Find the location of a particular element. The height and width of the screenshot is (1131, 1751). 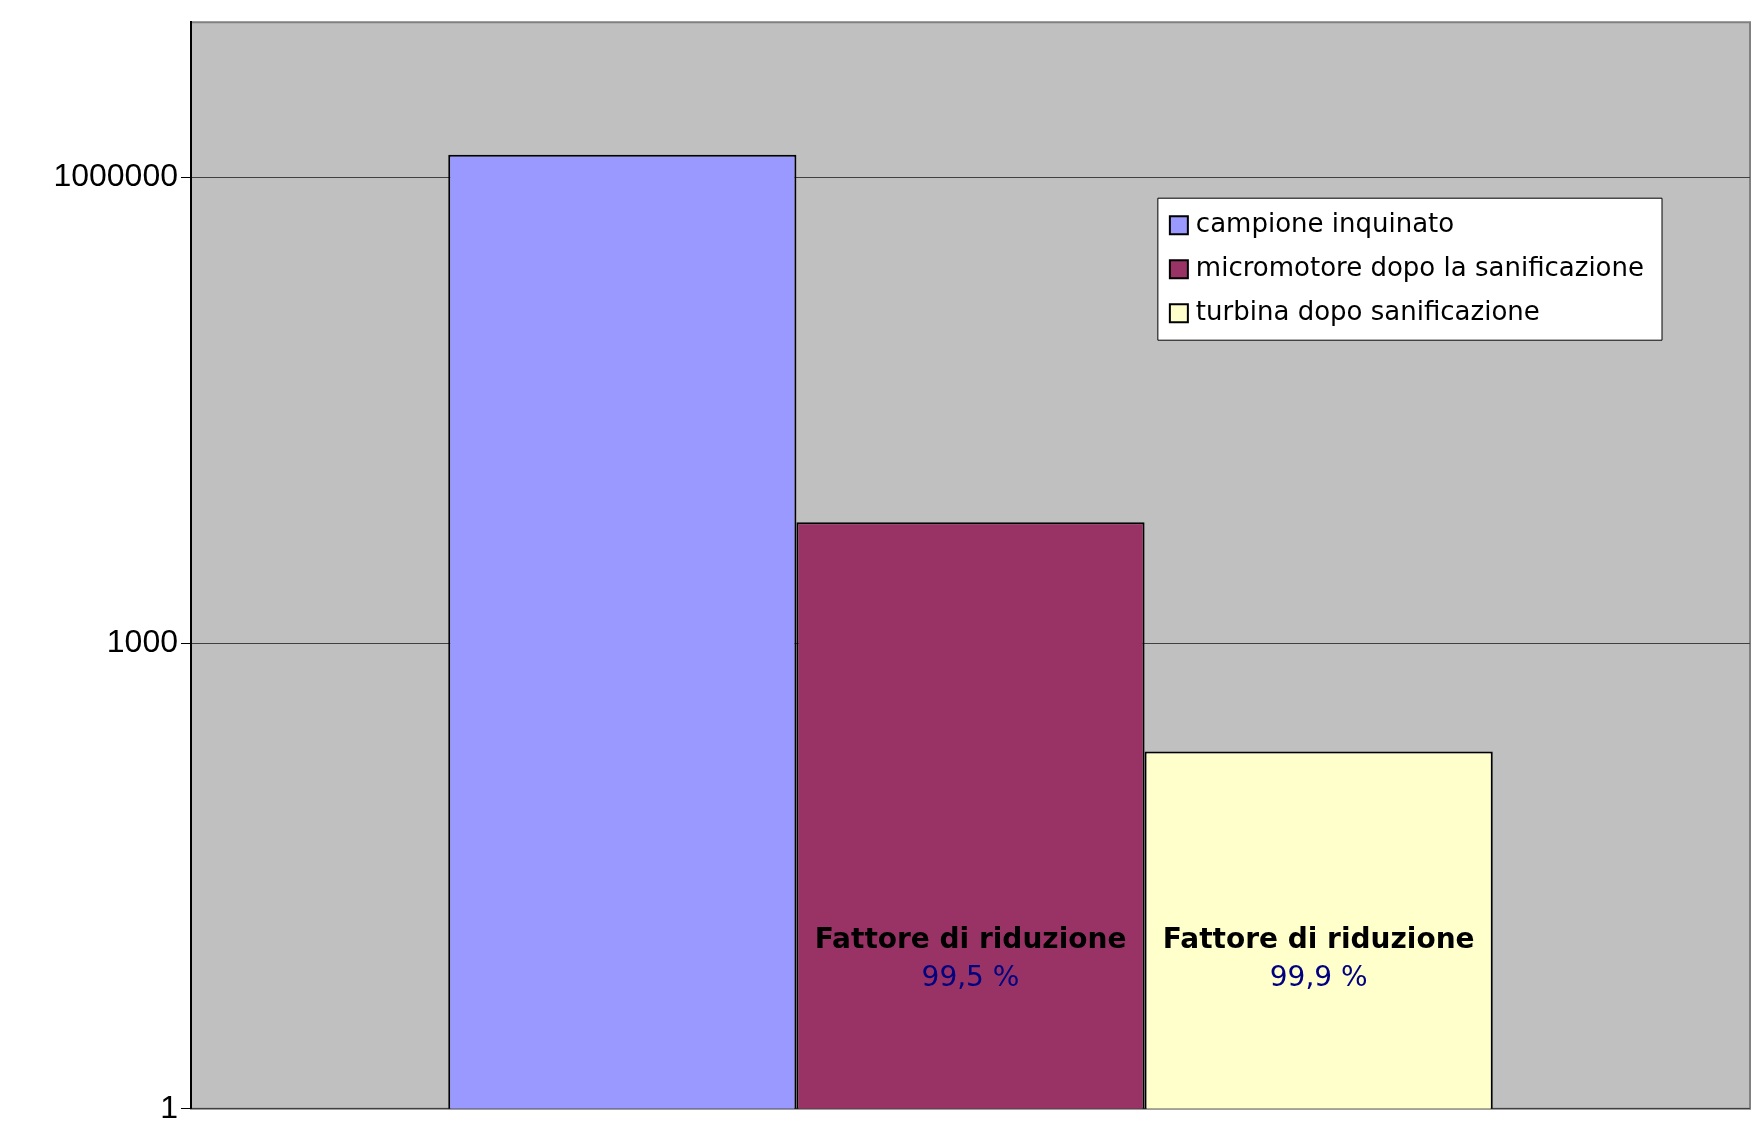

annotation: 99,5 % is located at coordinates (970, 977).